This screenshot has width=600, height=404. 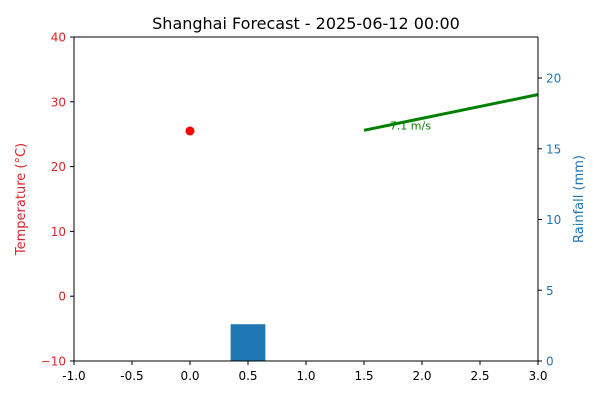 What do you see at coordinates (58, 167) in the screenshot?
I see `temperature-tick-label: 20` at bounding box center [58, 167].